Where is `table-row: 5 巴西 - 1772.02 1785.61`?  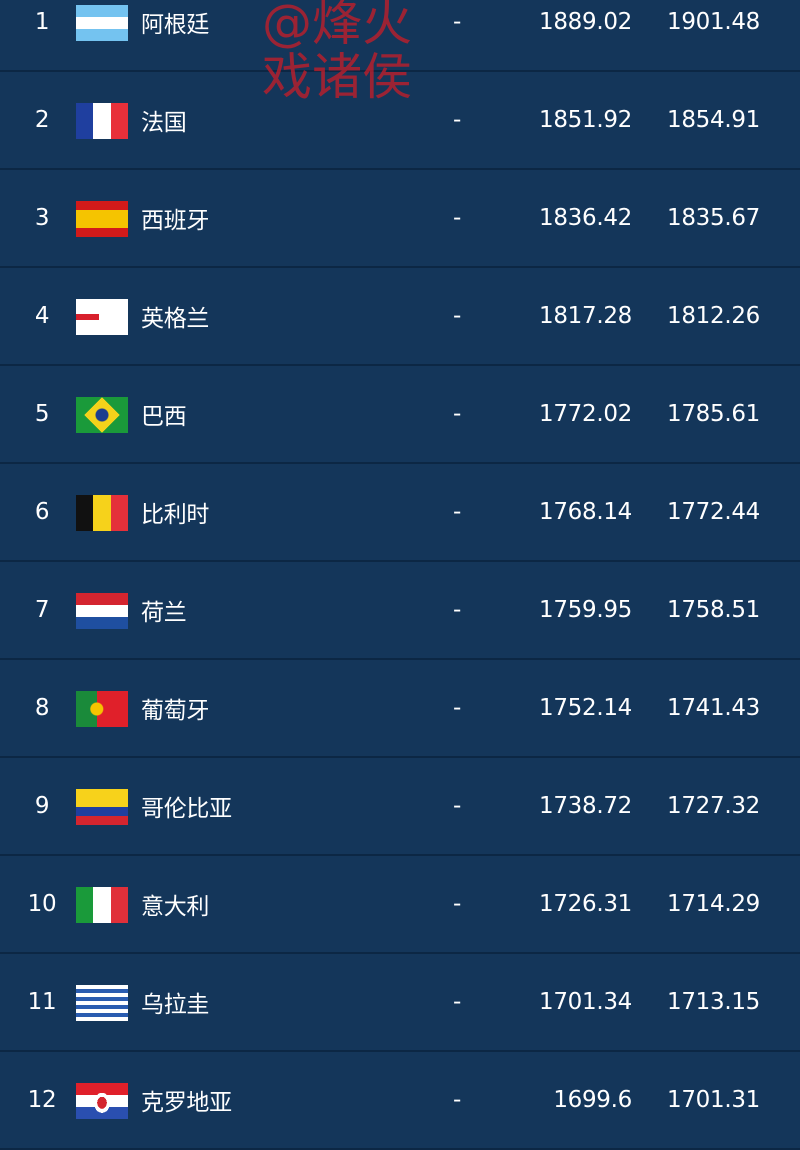
table-row: 5 巴西 - 1772.02 1785.61 is located at coordinates (400, 415).